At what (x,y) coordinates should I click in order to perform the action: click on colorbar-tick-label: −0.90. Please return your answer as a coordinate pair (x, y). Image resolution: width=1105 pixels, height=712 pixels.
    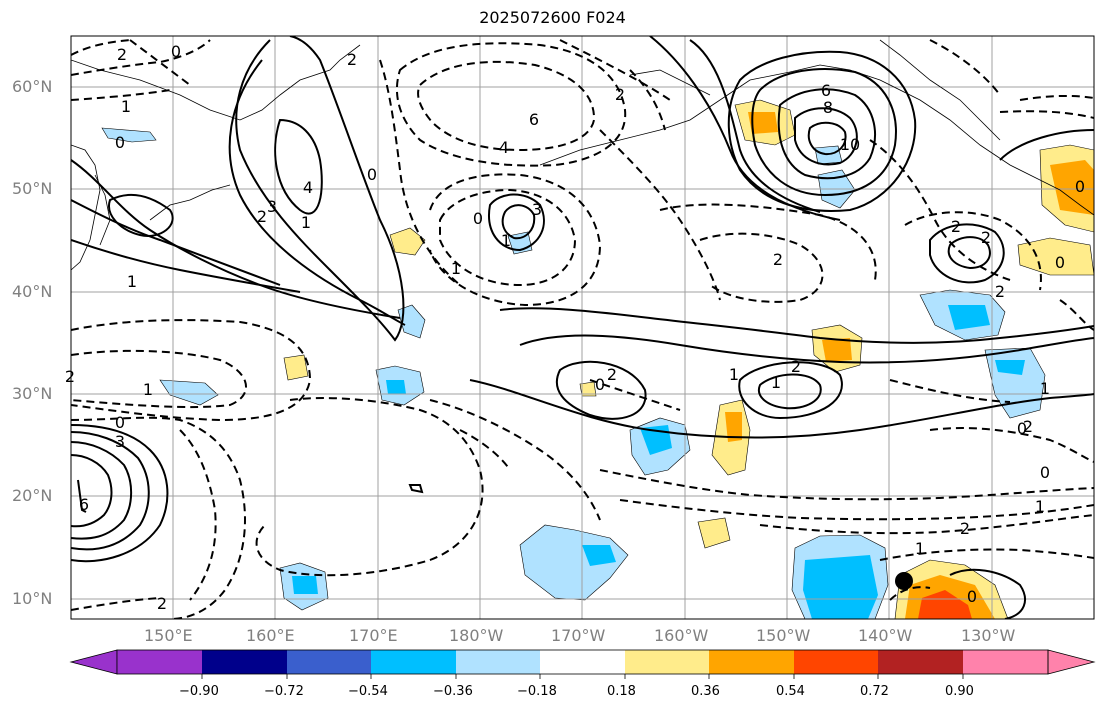
    Looking at the image, I should click on (199, 691).